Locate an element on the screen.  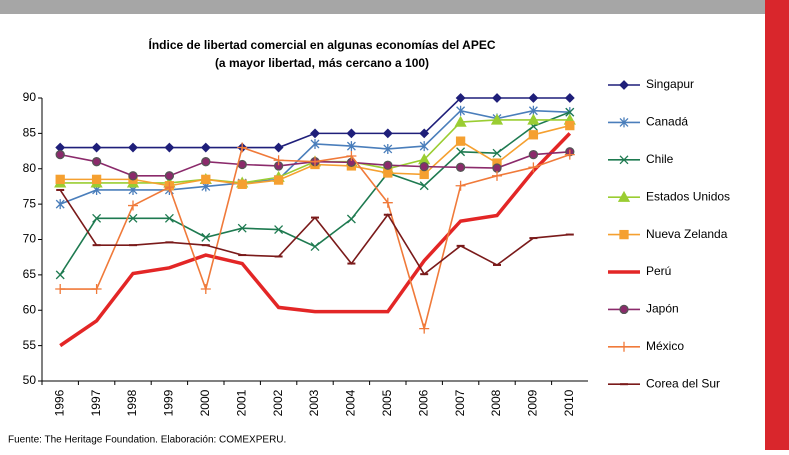
x-tick-label: 2009 is located at coordinates (533, 402).